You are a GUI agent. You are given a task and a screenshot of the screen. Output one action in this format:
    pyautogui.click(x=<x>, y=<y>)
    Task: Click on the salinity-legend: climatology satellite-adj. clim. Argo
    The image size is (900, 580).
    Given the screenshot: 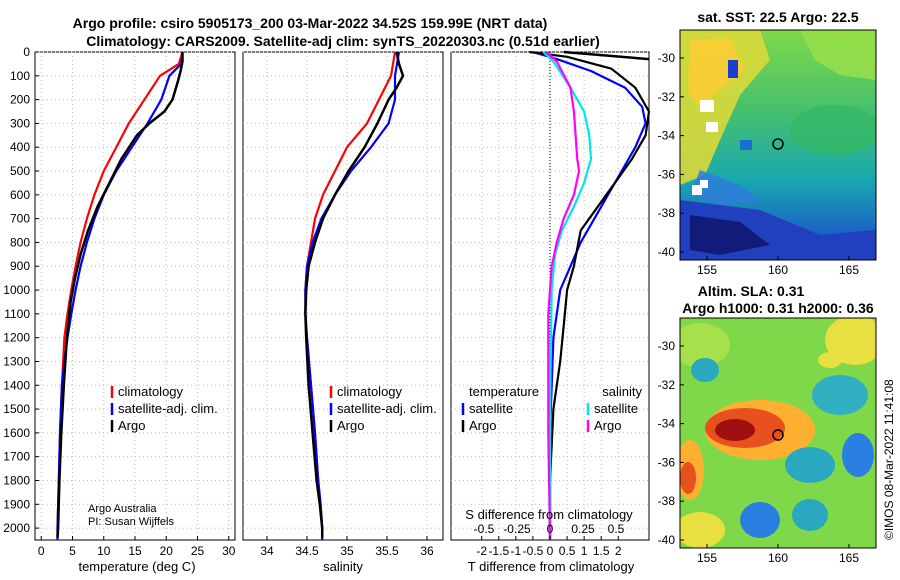 What is the action you would take?
    pyautogui.click(x=383, y=408)
    